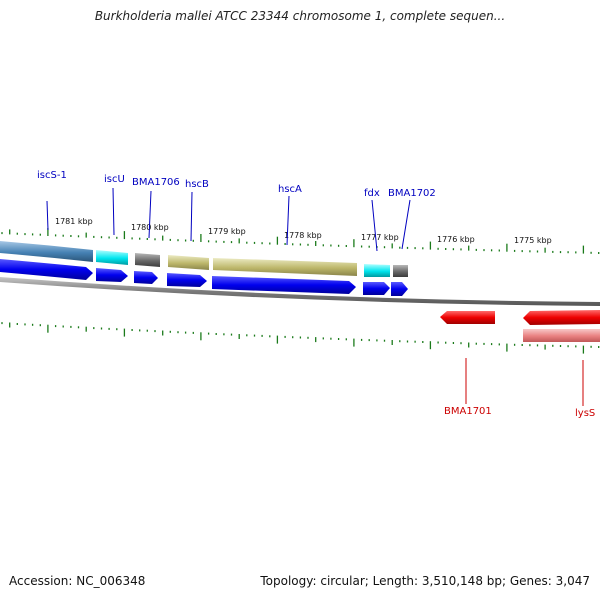 This screenshot has width=600, height=600. What do you see at coordinates (187, 280) in the screenshot?
I see `cds-arrow-hscB` at bounding box center [187, 280].